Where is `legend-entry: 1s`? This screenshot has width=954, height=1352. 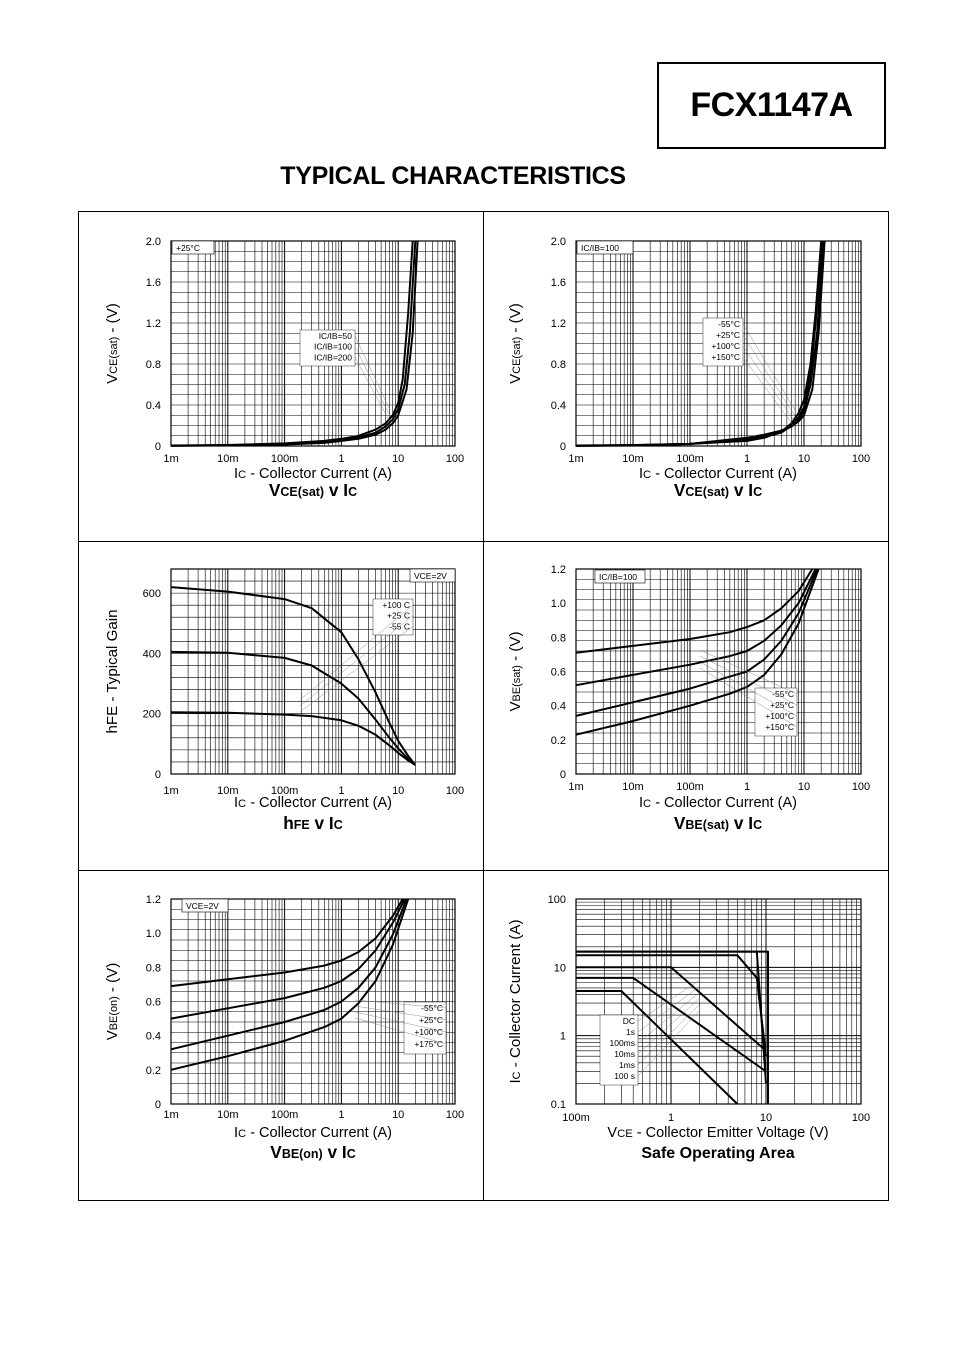
legend-entry: 1s is located at coordinates (630, 1032).